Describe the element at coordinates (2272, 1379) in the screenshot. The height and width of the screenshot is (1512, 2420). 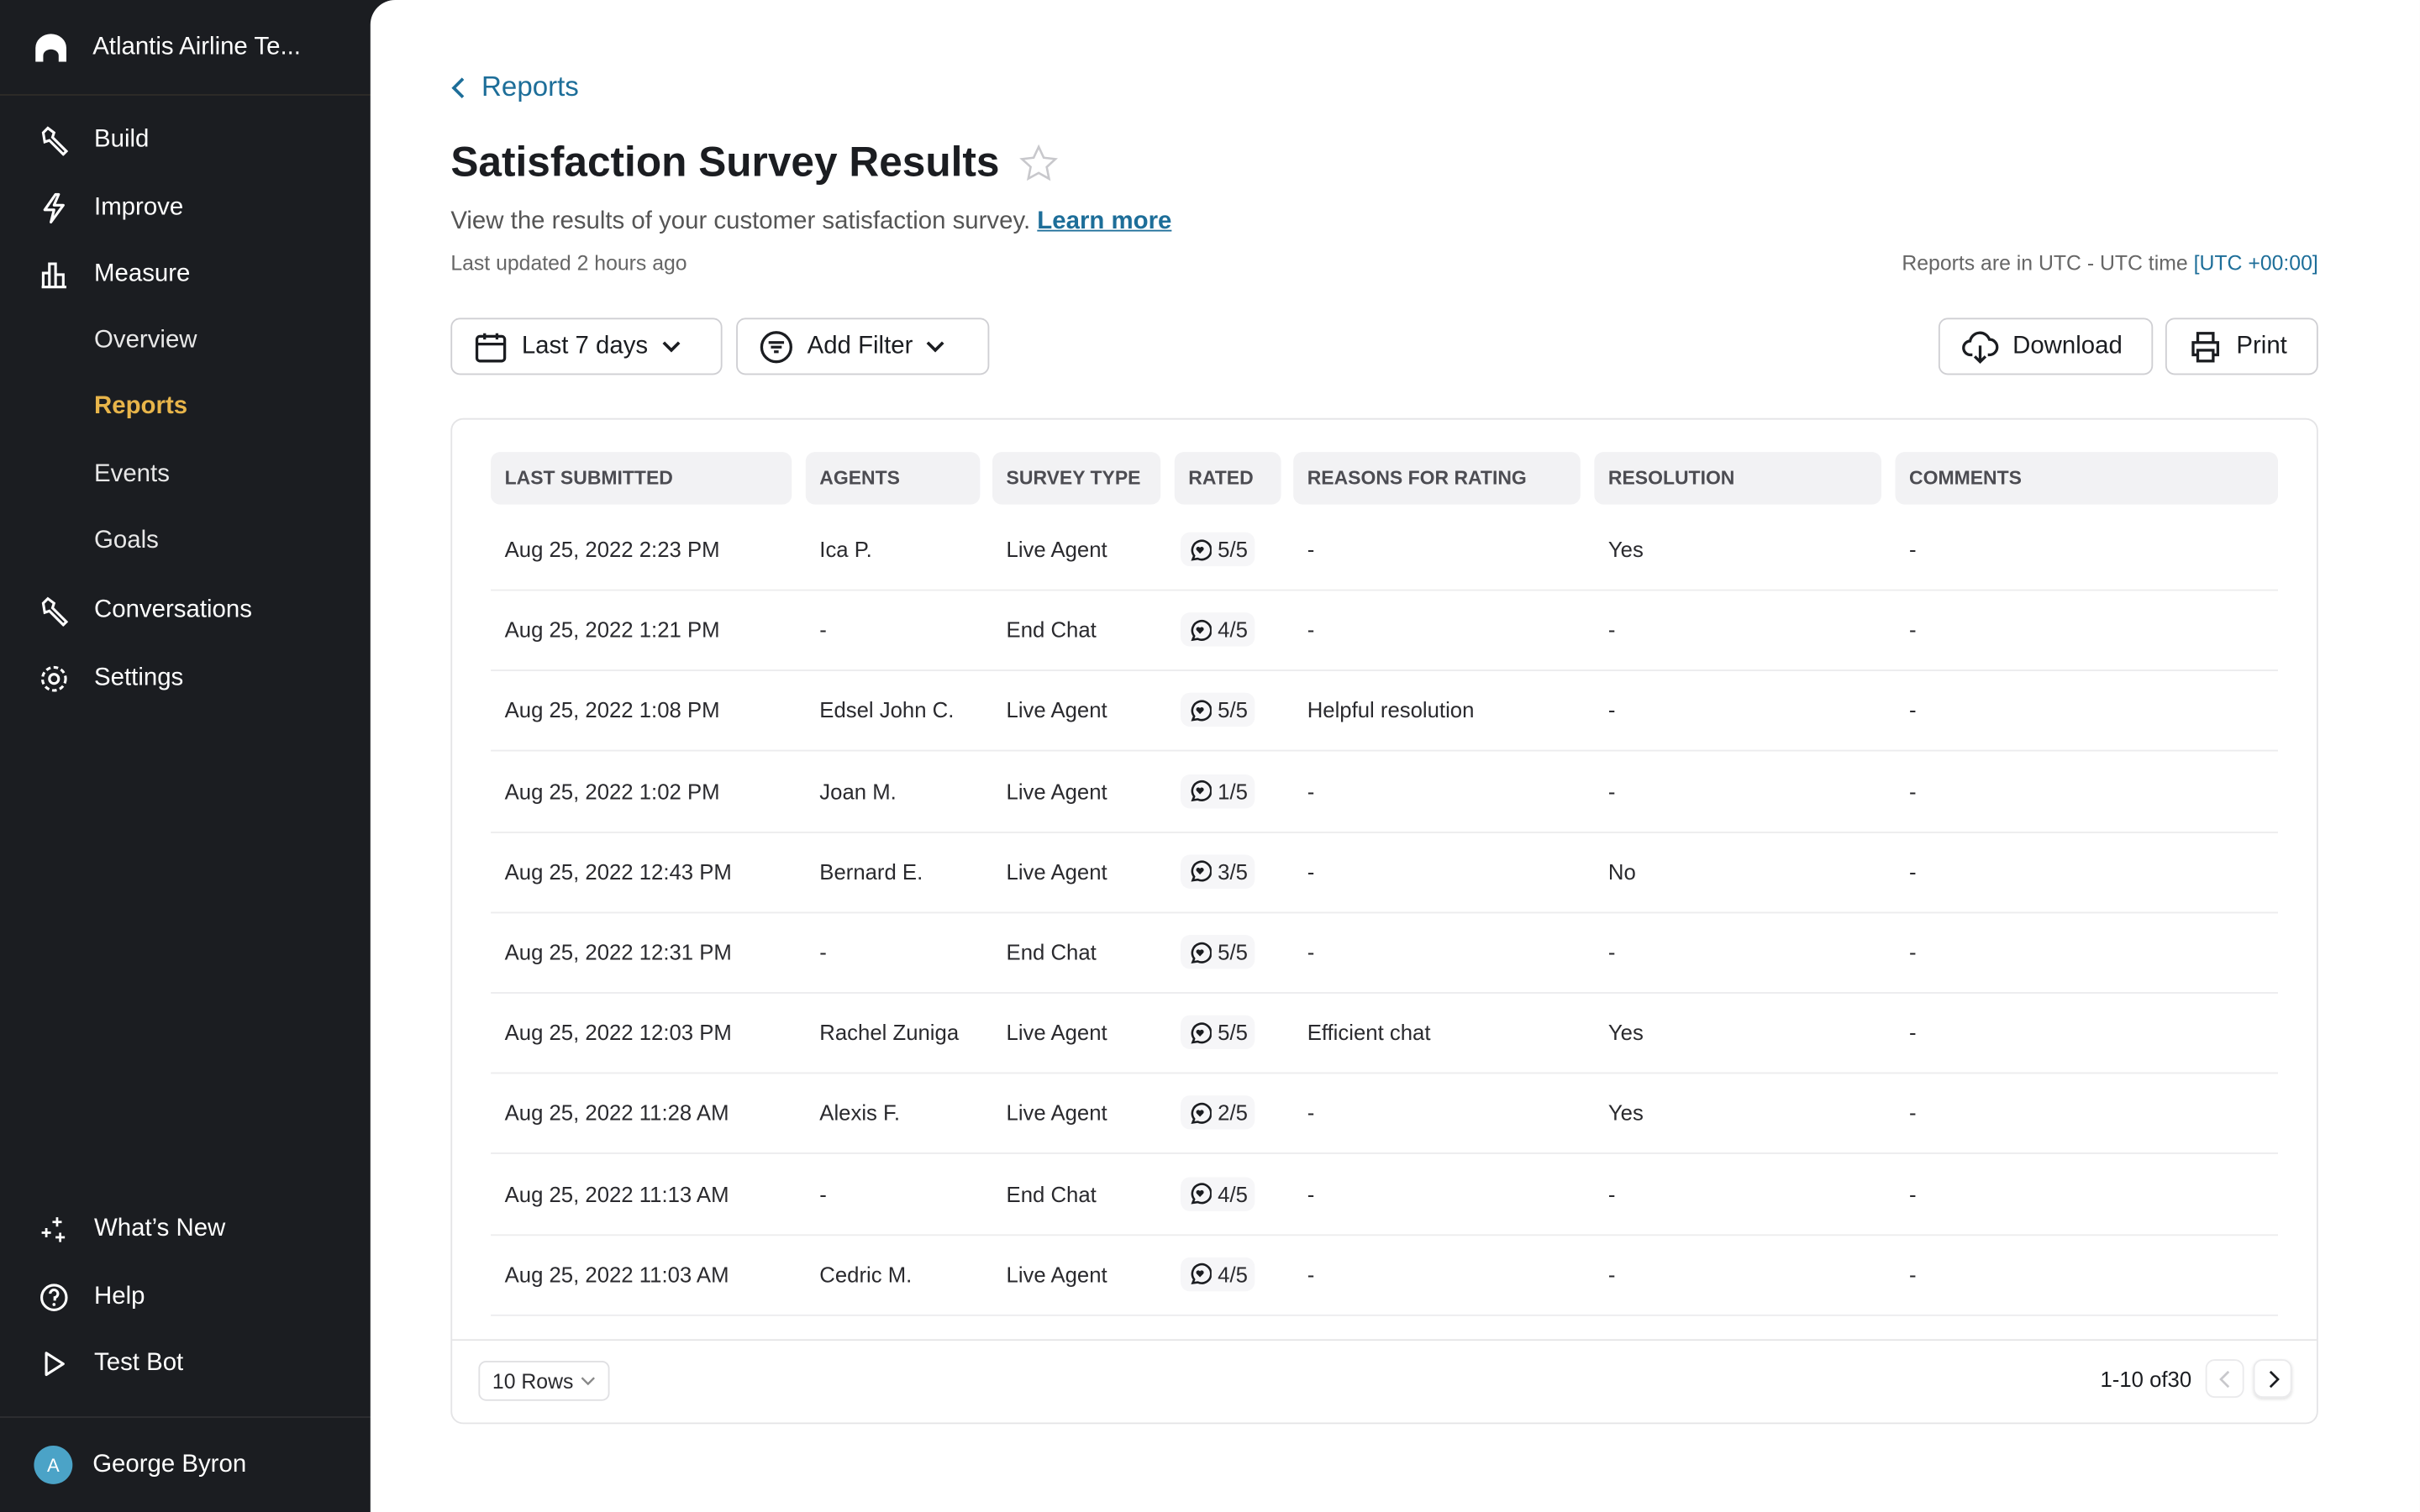
I see `next-page-button` at that location.